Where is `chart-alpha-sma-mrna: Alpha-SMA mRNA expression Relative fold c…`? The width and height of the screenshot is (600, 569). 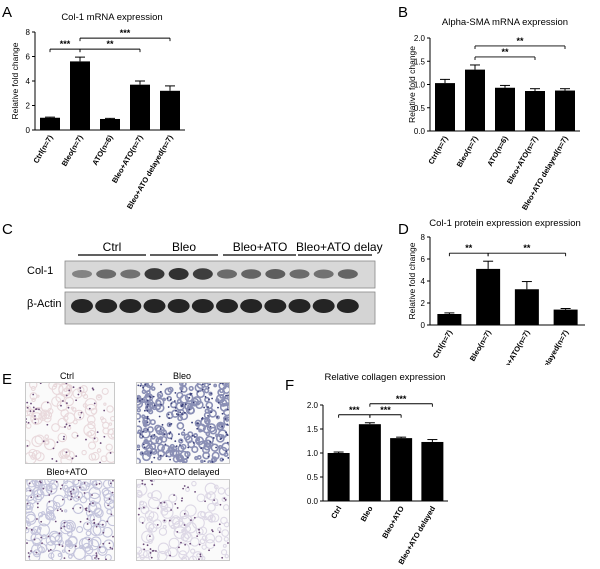 chart-alpha-sma-mrna: Alpha-SMA mRNA expression Relative fold c… is located at coordinates (493, 114).